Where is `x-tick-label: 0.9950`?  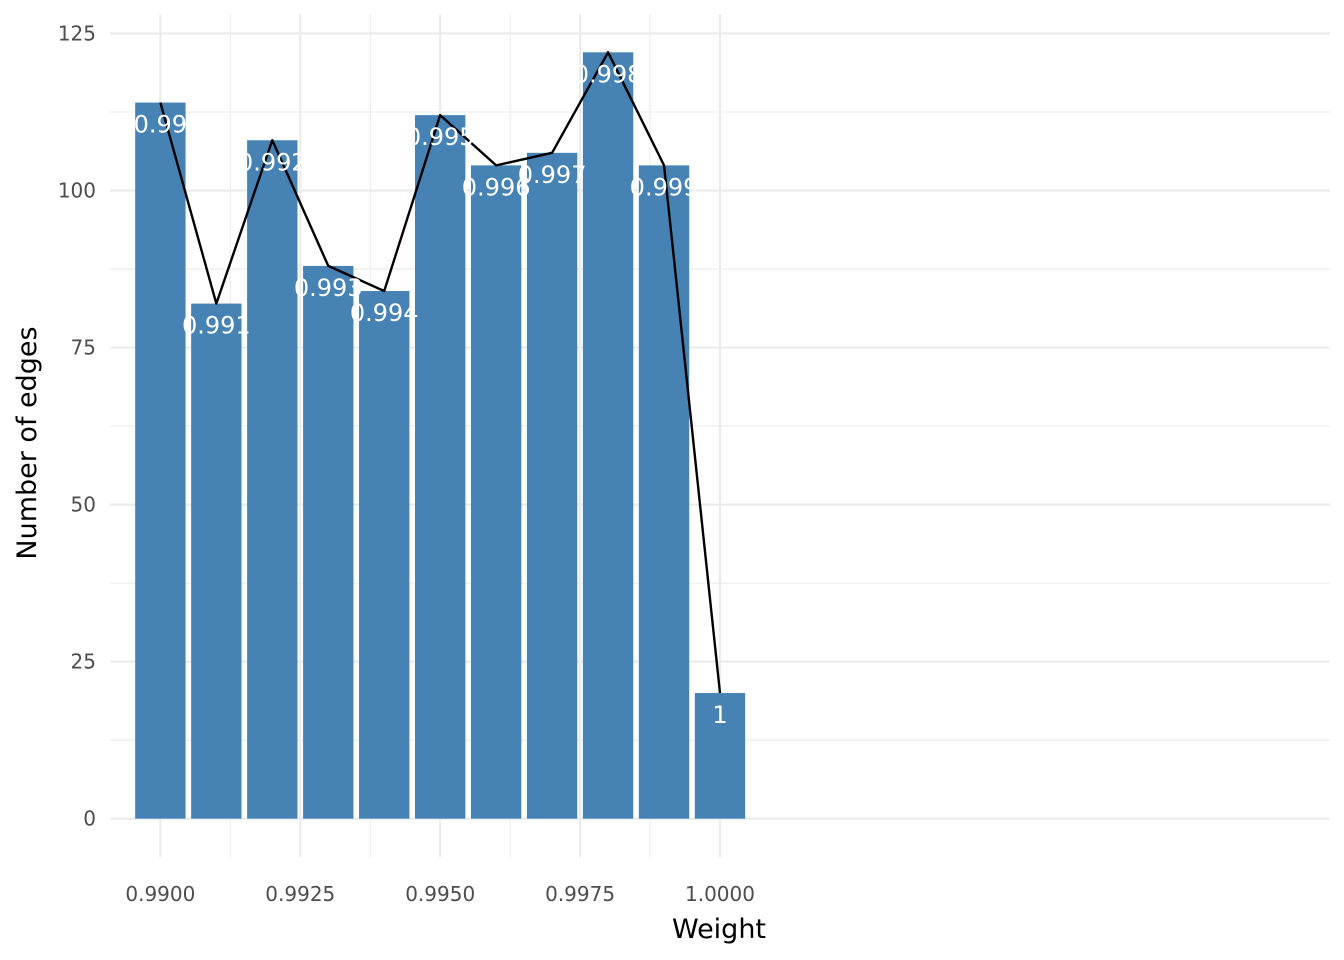
x-tick-label: 0.9950 is located at coordinates (440, 894).